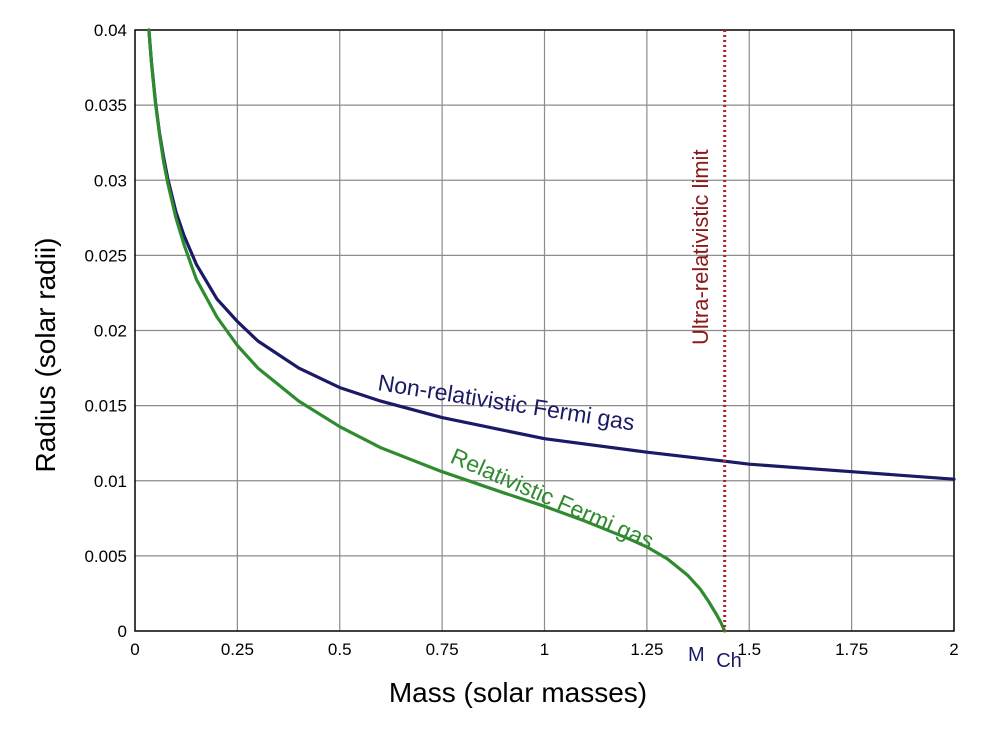  I want to click on chandrasekhar-mass-label: M Ch, so click(715, 658).